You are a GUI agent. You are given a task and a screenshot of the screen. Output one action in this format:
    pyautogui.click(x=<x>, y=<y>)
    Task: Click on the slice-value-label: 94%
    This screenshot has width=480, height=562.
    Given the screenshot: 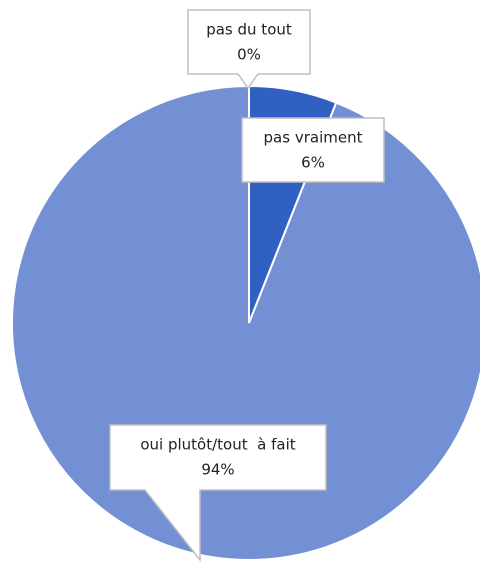 What is the action you would take?
    pyautogui.click(x=217, y=470)
    